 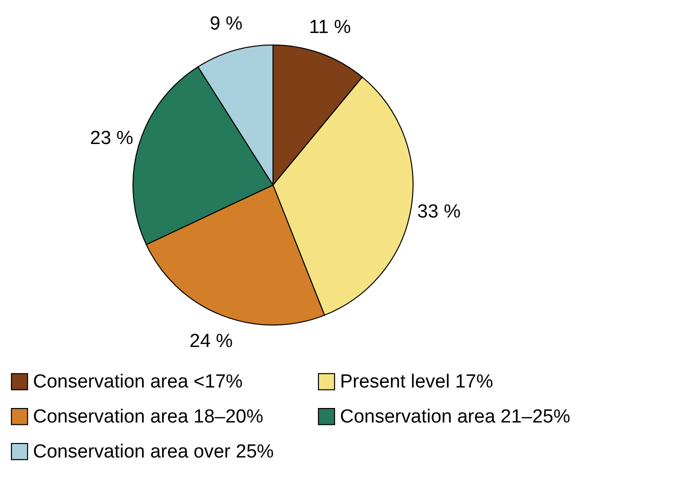 What do you see at coordinates (417, 382) in the screenshot?
I see `legend-label: Present level 17%` at bounding box center [417, 382].